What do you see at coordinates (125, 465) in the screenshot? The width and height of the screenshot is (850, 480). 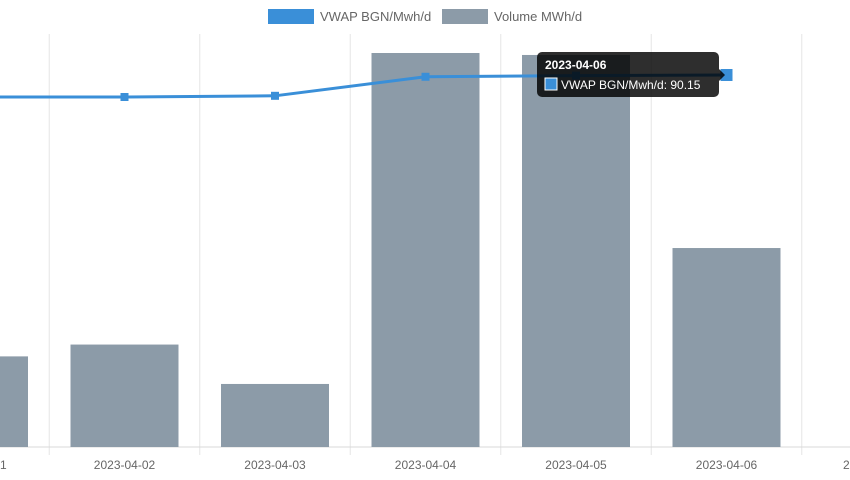 I see `x-tick-label: 2023-04-02` at bounding box center [125, 465].